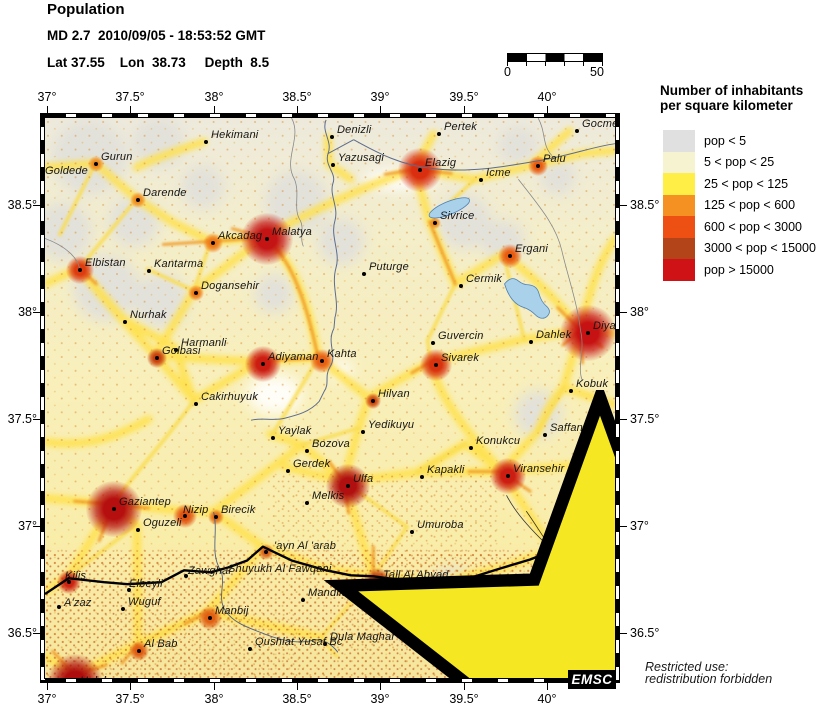 Image resolution: width=822 pixels, height=710 pixels. What do you see at coordinates (498, 441) in the screenshot?
I see `city-label: Konukcu` at bounding box center [498, 441].